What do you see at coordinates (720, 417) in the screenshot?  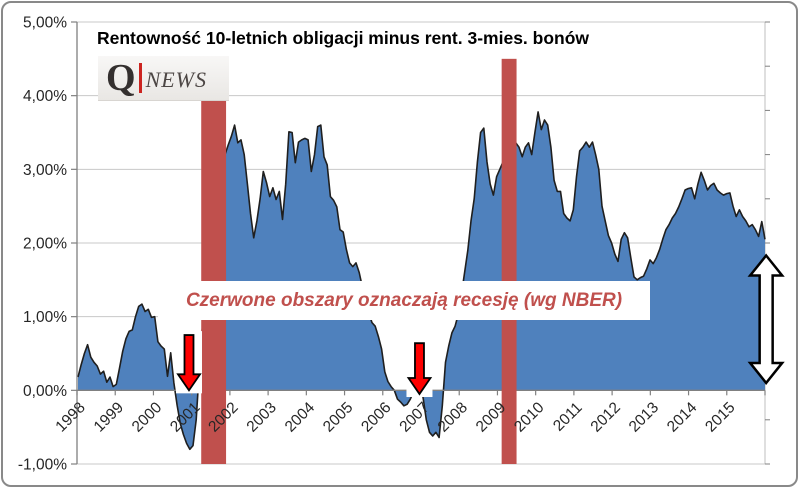 I see `x-tick-label: 2015` at bounding box center [720, 417].